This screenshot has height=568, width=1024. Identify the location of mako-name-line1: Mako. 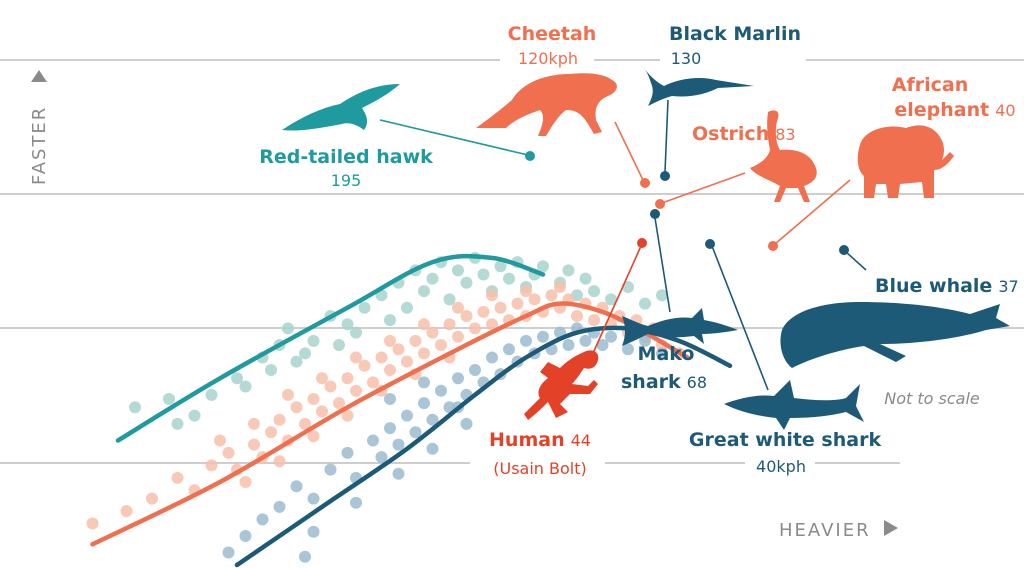
(666, 354).